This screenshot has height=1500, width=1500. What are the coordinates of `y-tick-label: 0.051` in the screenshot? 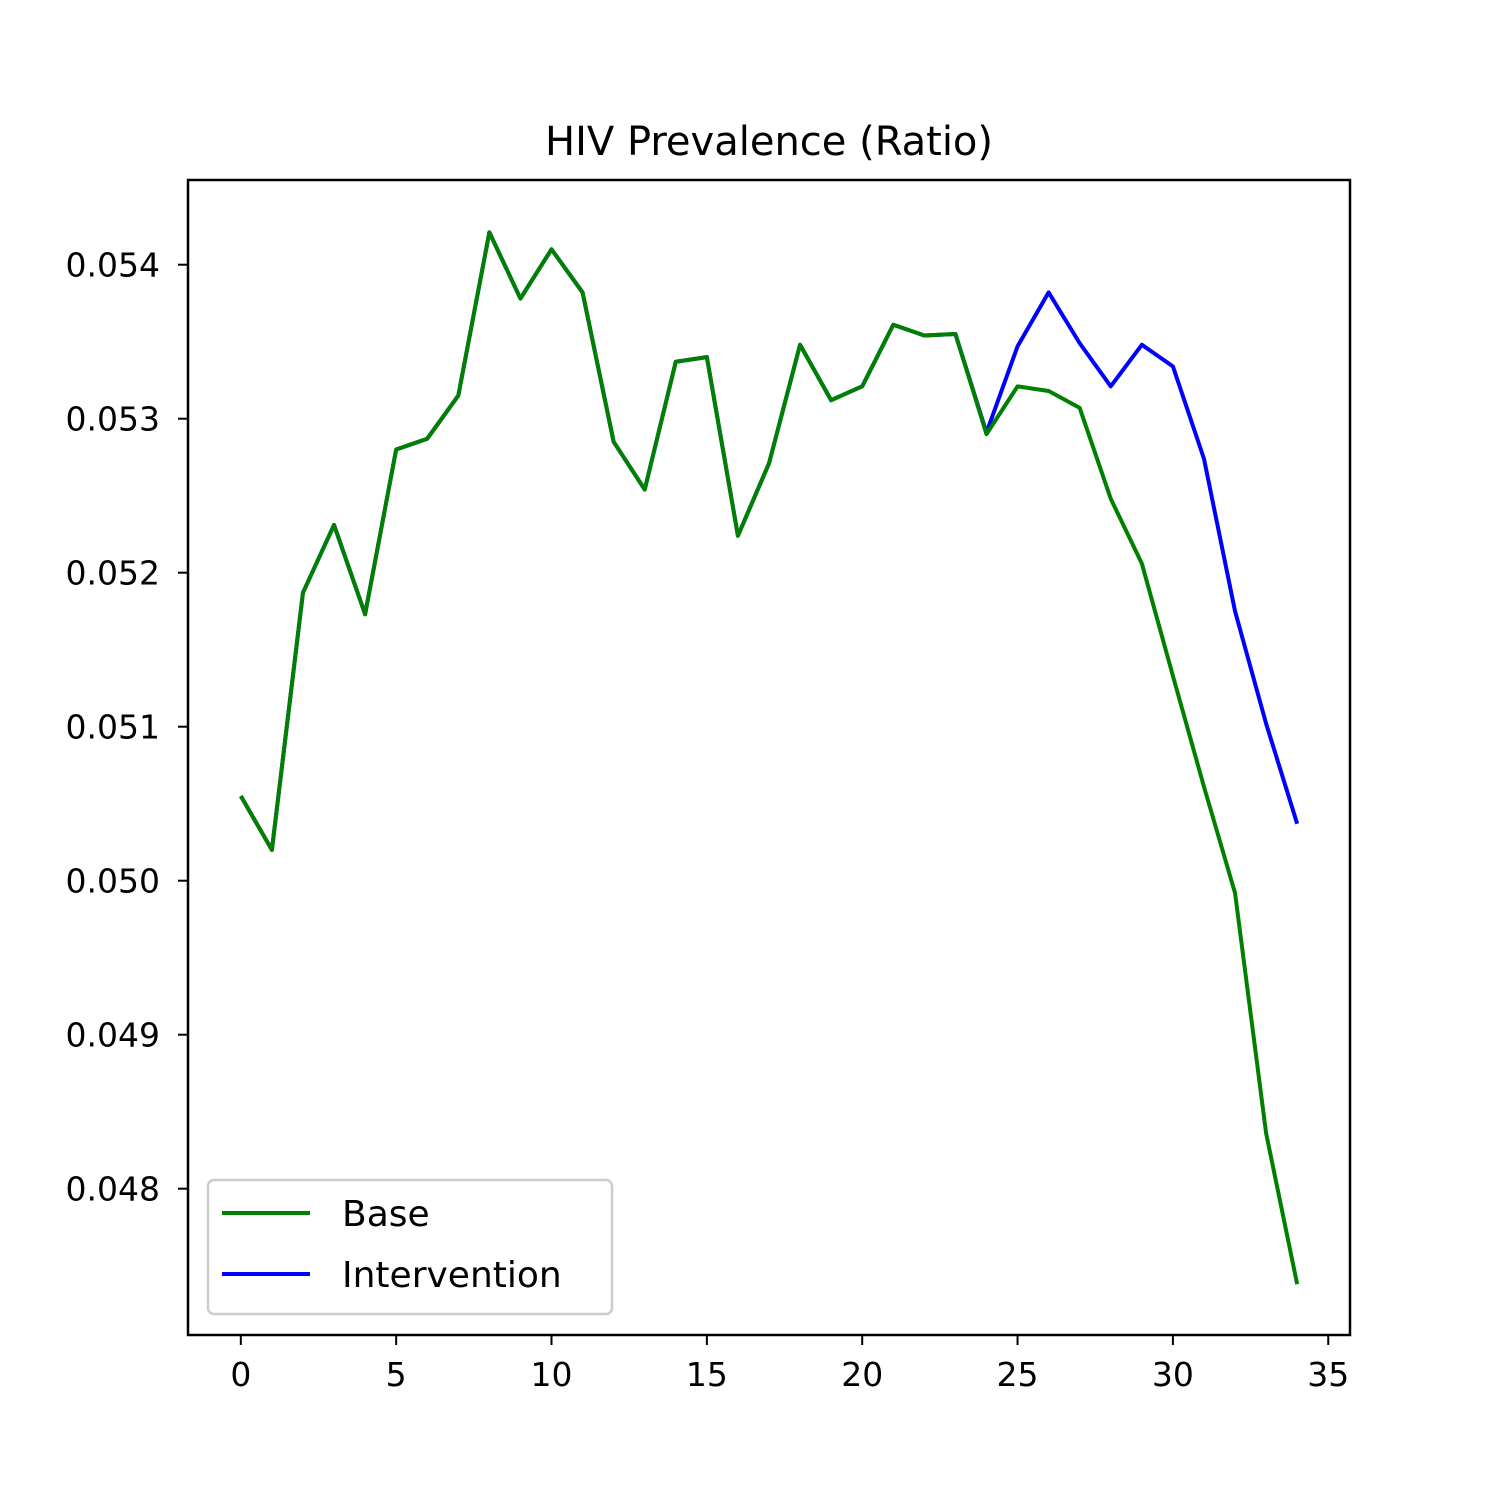 It's located at (113, 727).